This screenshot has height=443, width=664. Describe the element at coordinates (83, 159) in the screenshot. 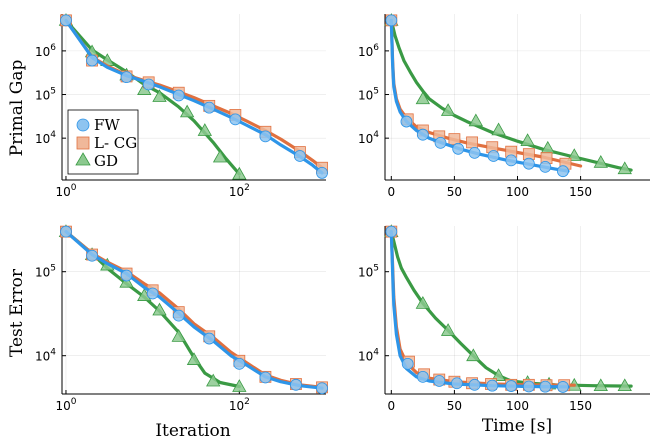

I see `legend-marker-gd` at that location.